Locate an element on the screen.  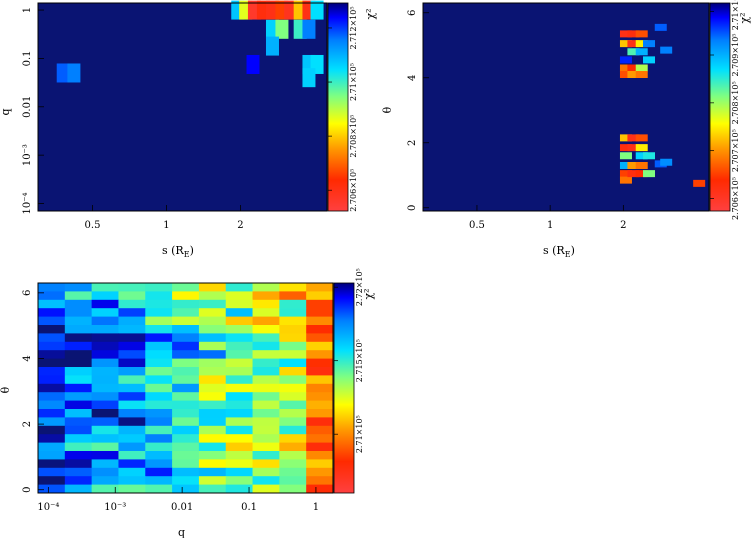
panel2-ylabel: θ is located at coordinates (387, 109).